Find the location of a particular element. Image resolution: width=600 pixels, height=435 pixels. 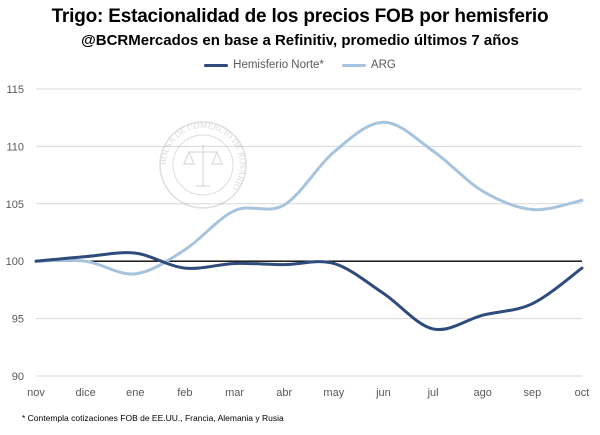

chart-legend: Hemisferio Norte* ARG is located at coordinates (300, 65).